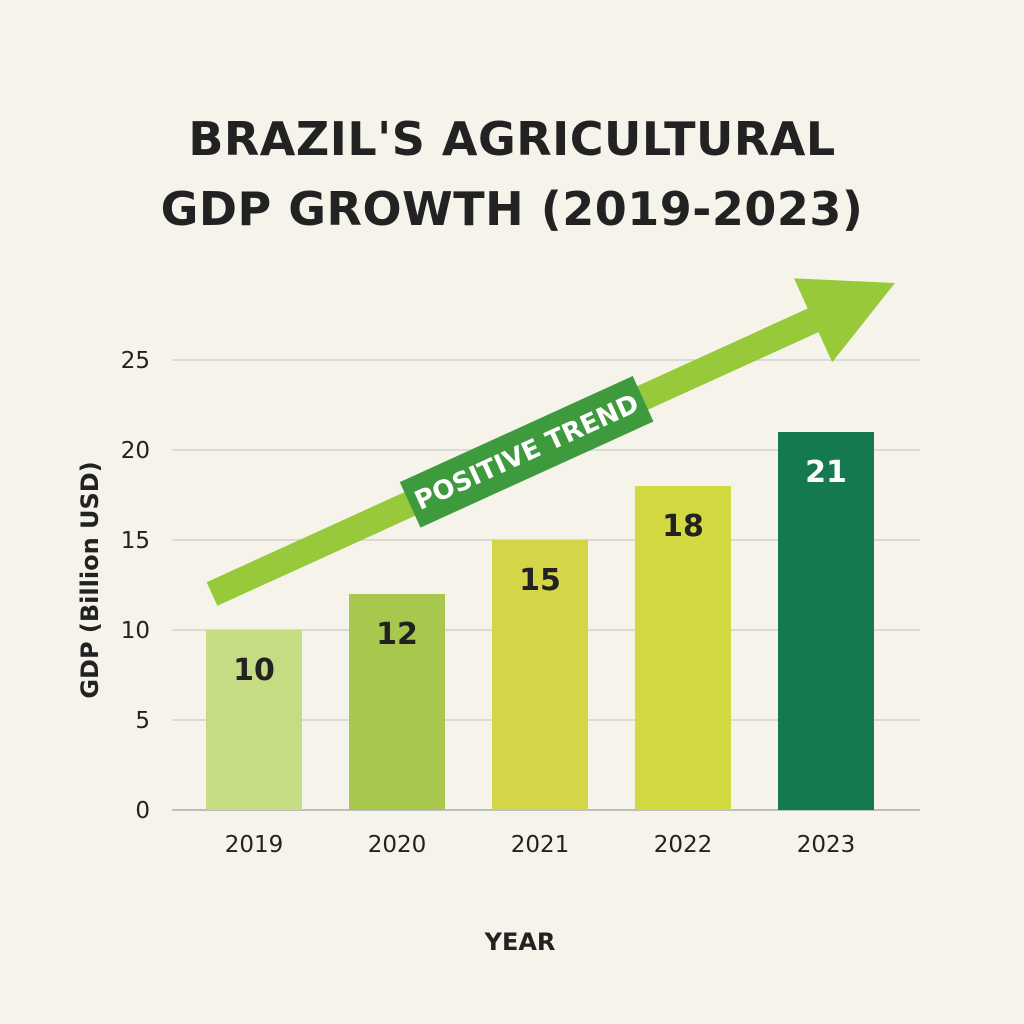  I want to click on bar-2019, so click(254, 720).